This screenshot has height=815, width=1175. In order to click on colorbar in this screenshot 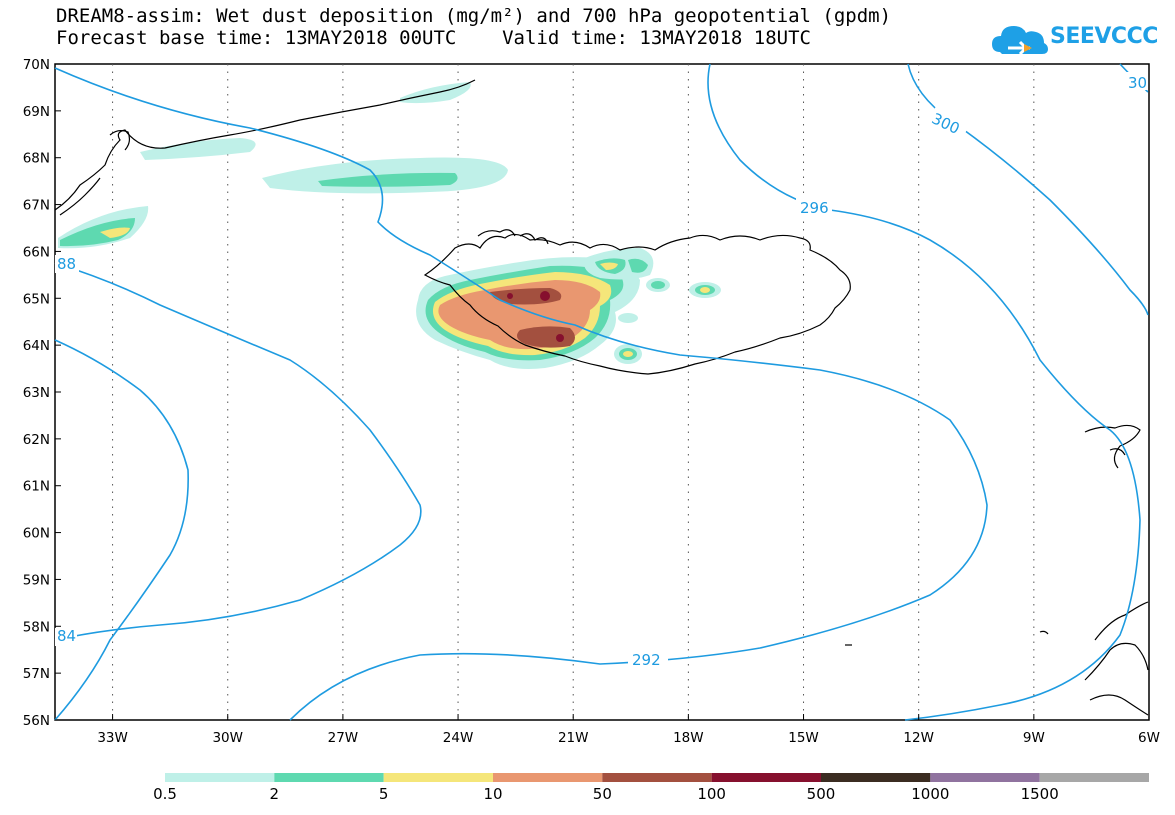, I will do `click(657, 777)`.